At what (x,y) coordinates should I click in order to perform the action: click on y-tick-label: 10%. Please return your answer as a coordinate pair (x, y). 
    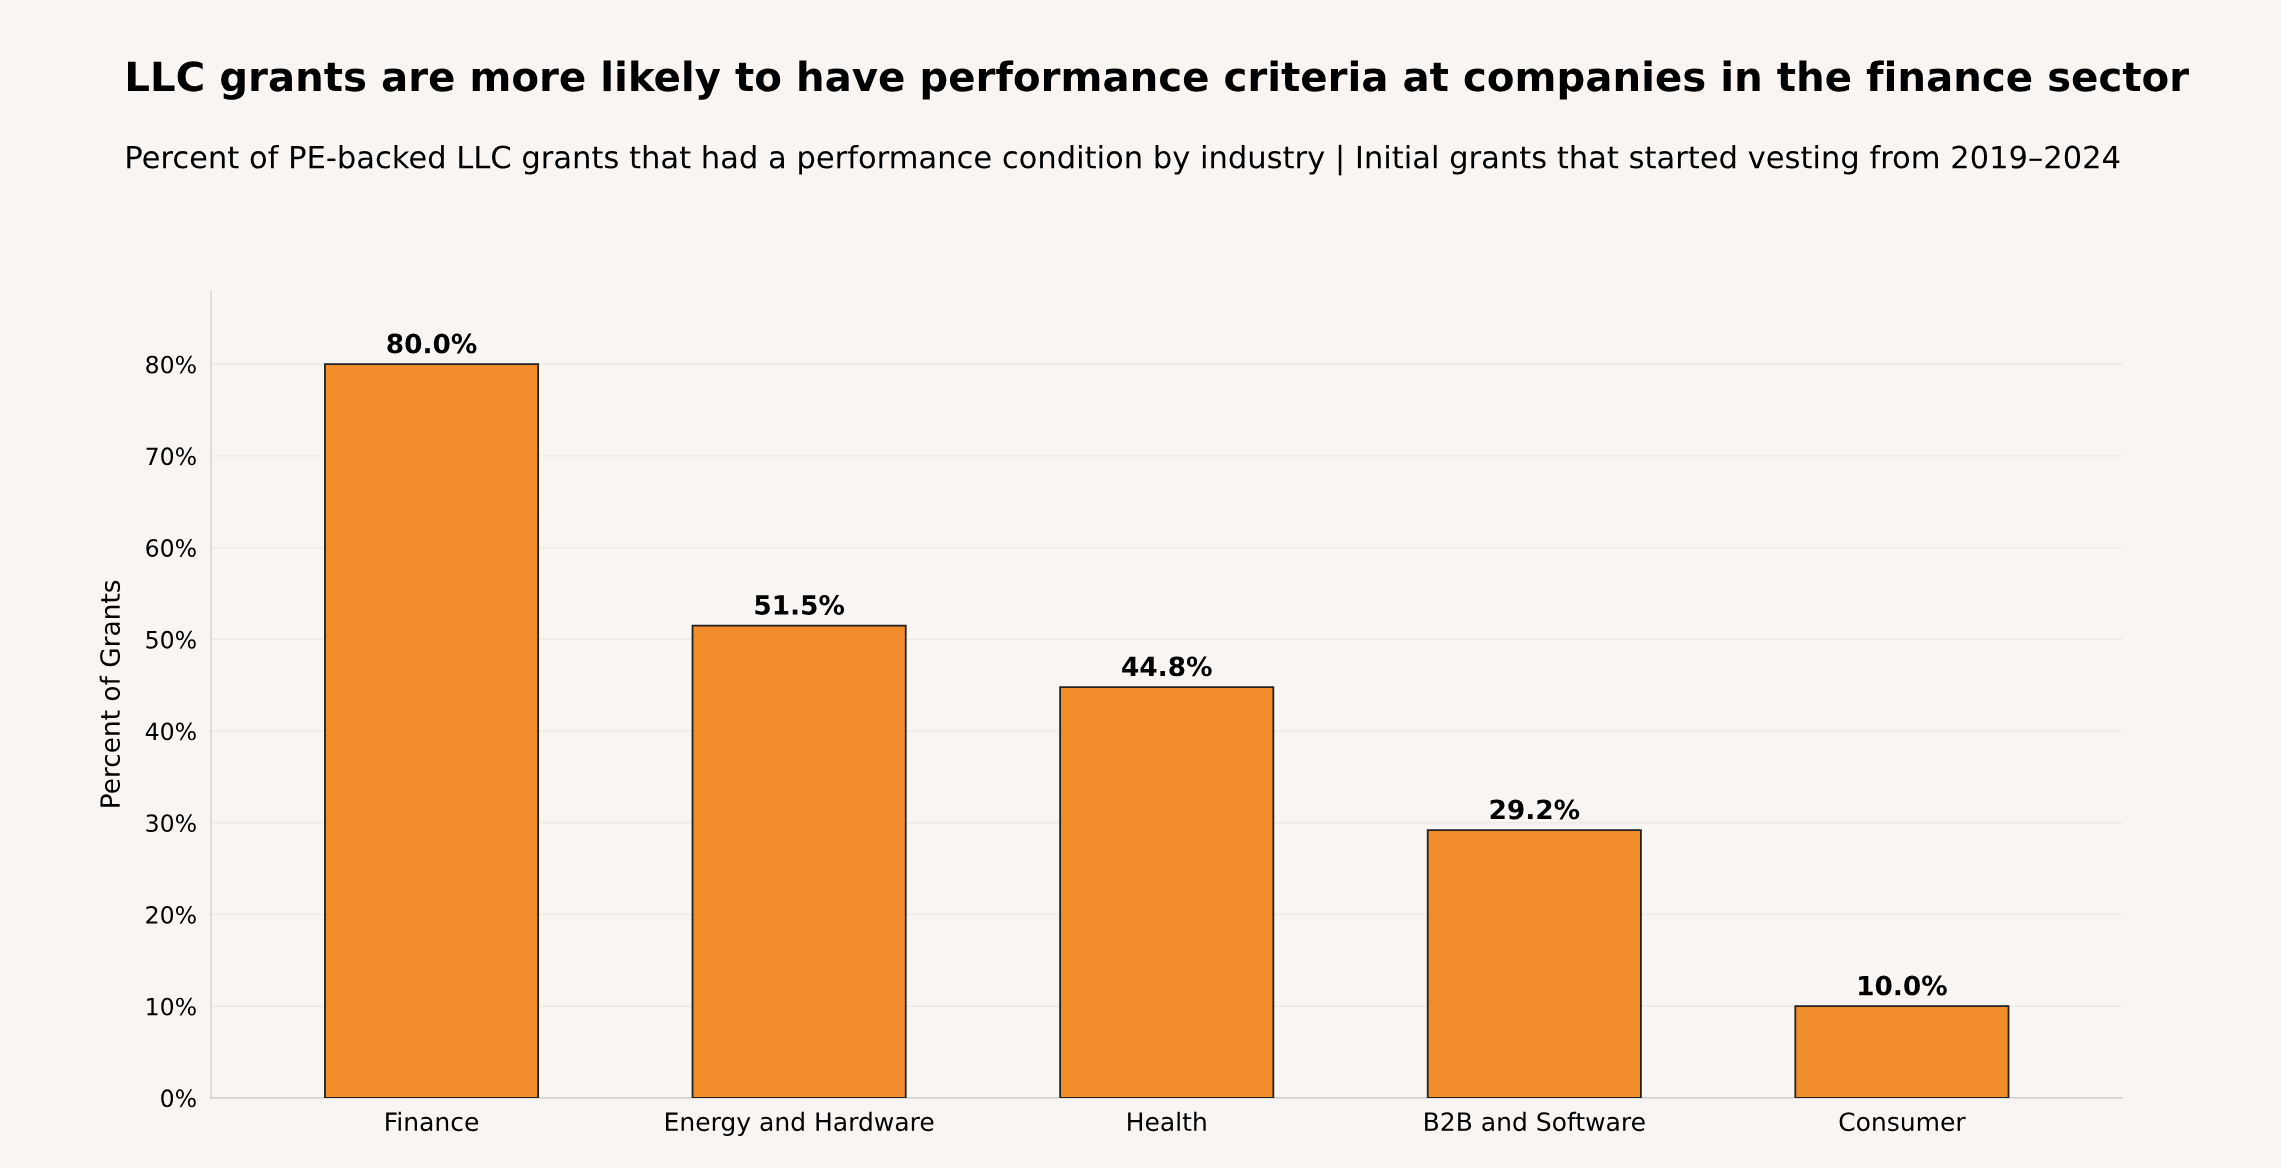
    Looking at the image, I should click on (171, 1006).